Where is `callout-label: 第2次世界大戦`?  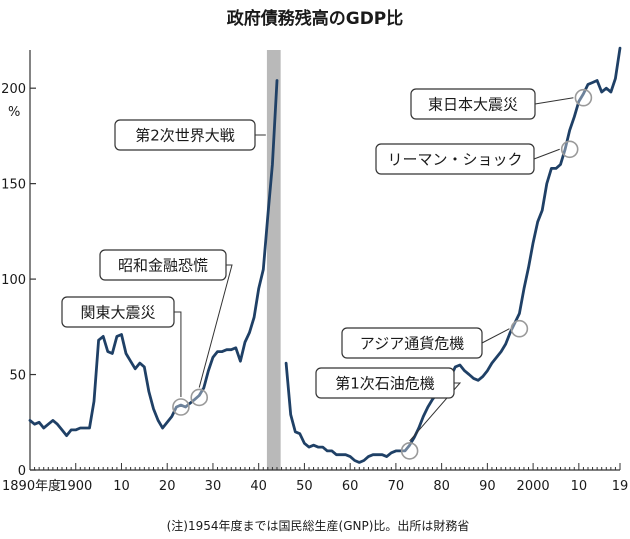 callout-label: 第2次世界大戦 is located at coordinates (185, 136).